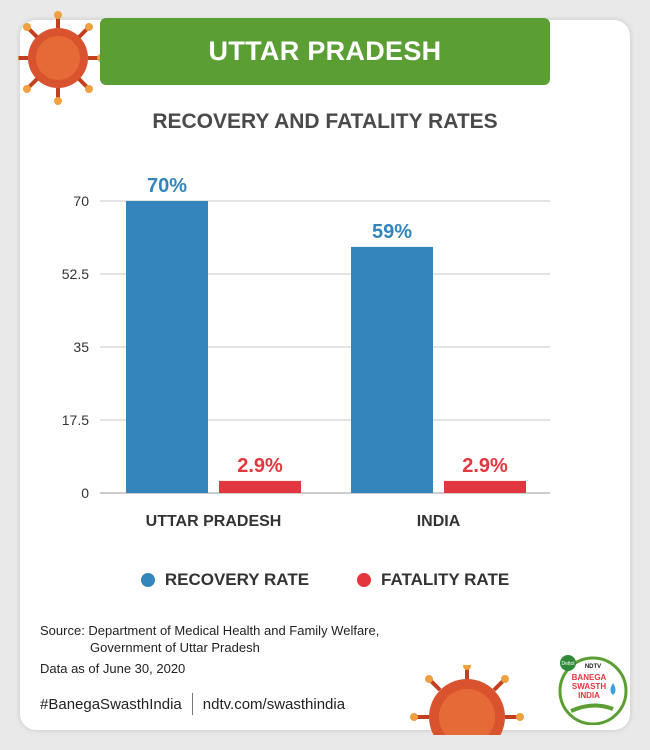 This screenshot has height=750, width=650. I want to click on virus-icon-top-left, so click(61, 58).